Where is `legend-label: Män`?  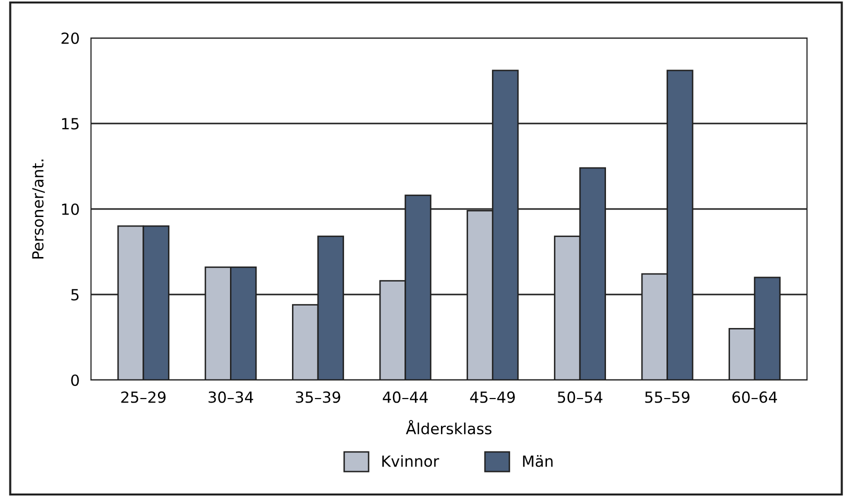
legend-label: Män is located at coordinates (538, 461).